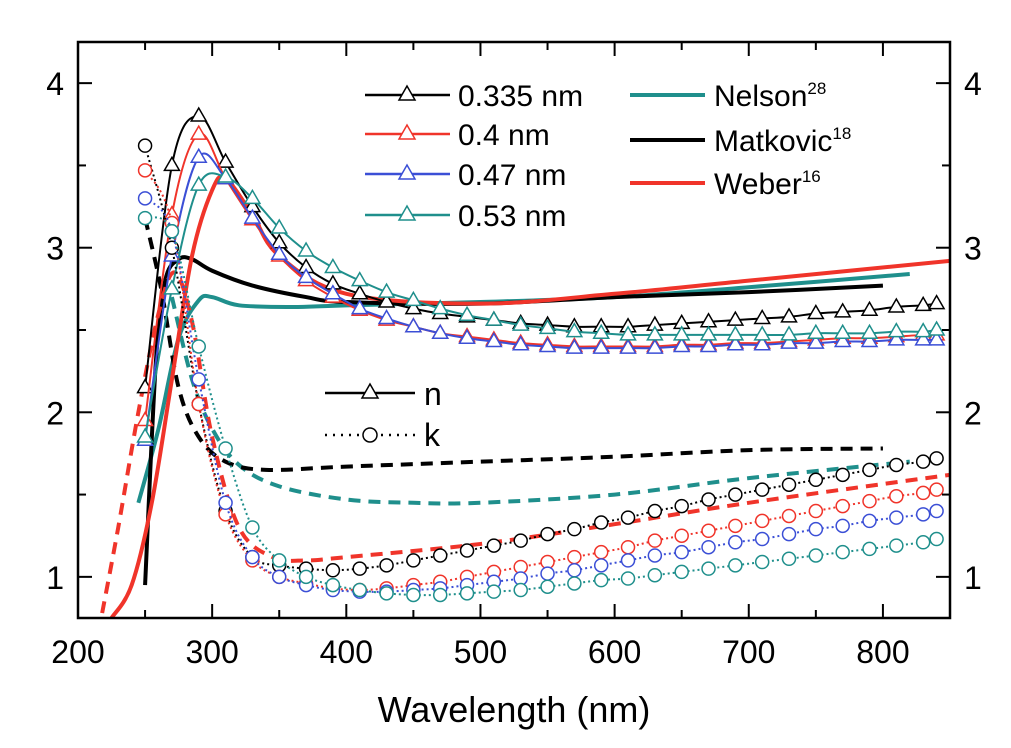 The height and width of the screenshot is (748, 1011). What do you see at coordinates (740, 141) in the screenshot?
I see `legend-item-matkovic: Matkovic18` at bounding box center [740, 141].